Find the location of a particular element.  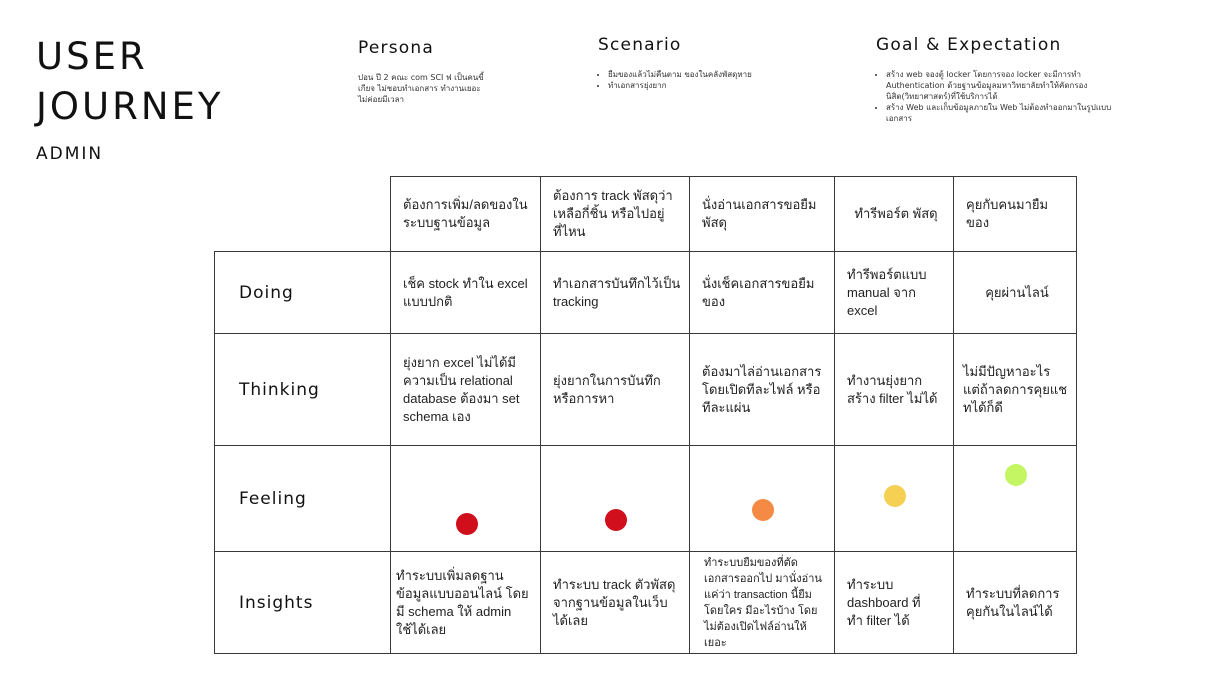

title-subtitle: ADMIN is located at coordinates (70, 154).